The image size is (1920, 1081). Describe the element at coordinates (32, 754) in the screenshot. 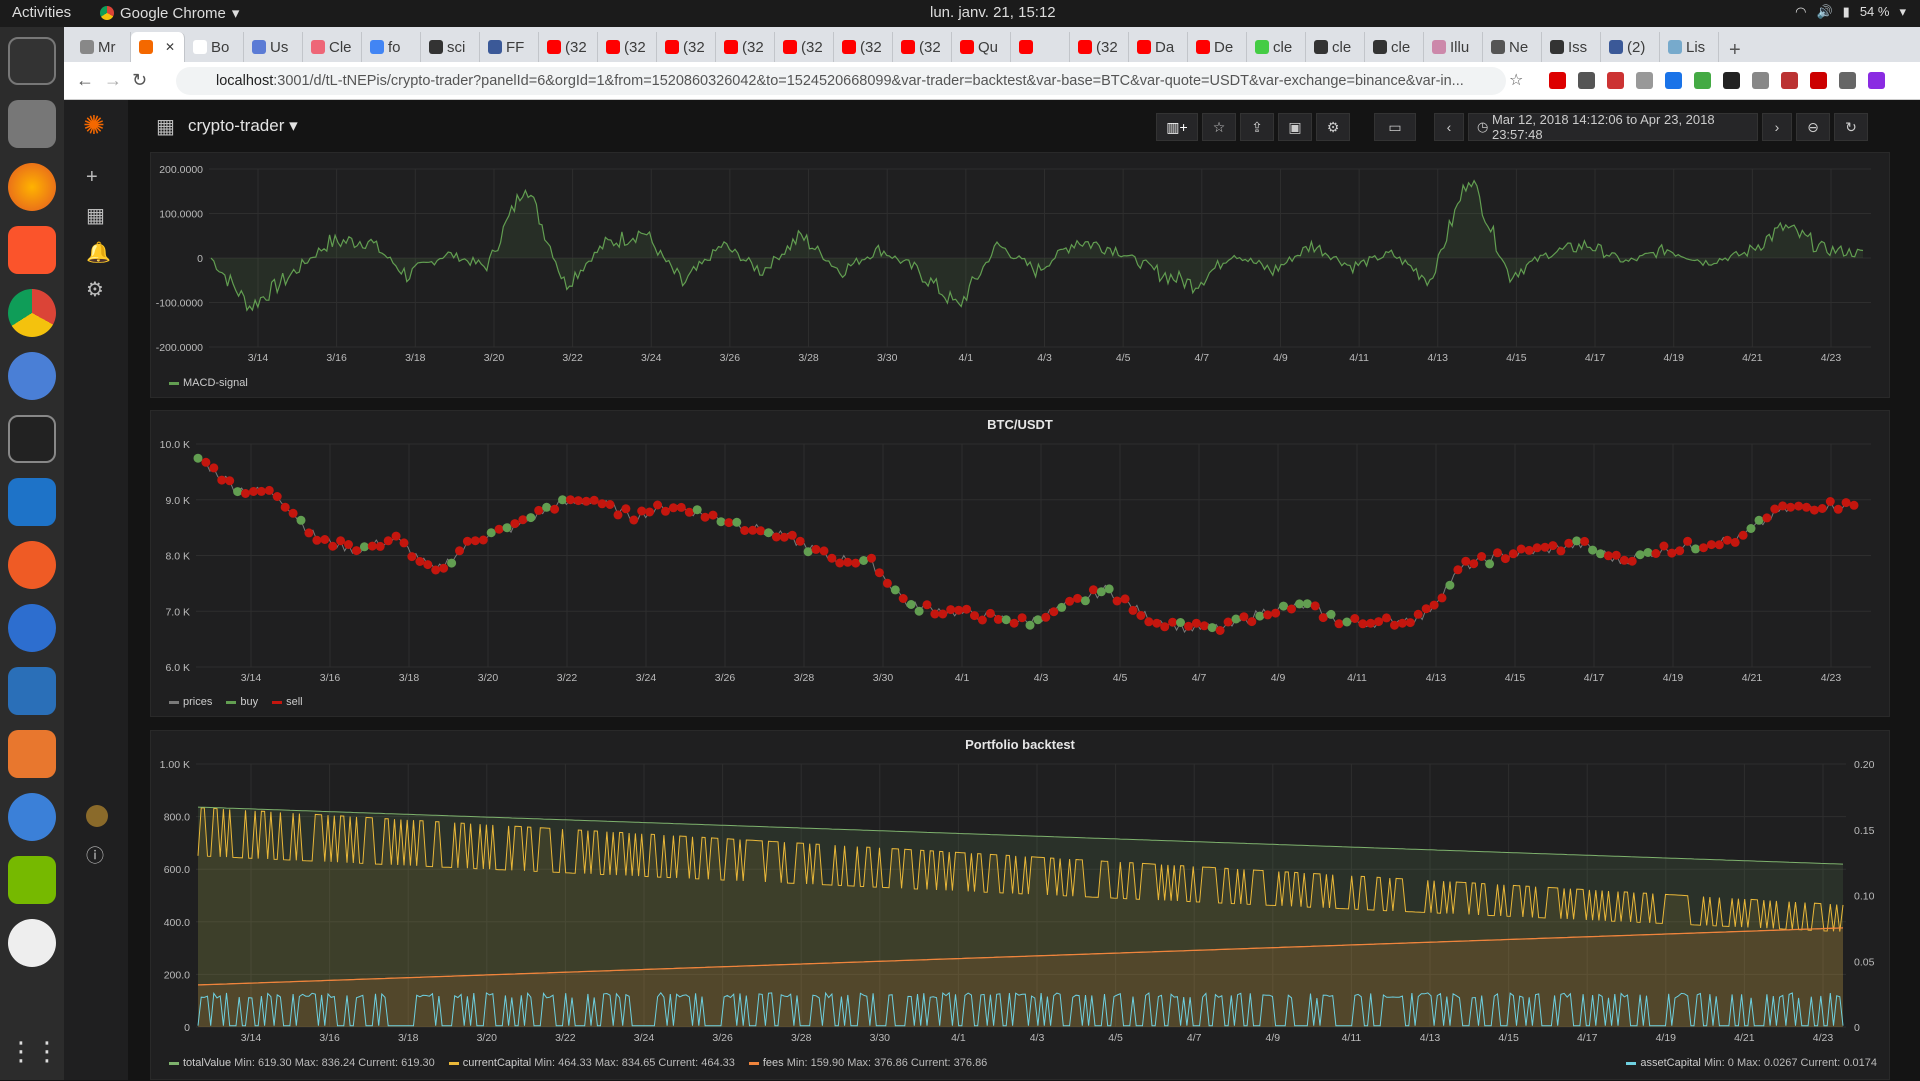

I see `software-center-icon` at that location.